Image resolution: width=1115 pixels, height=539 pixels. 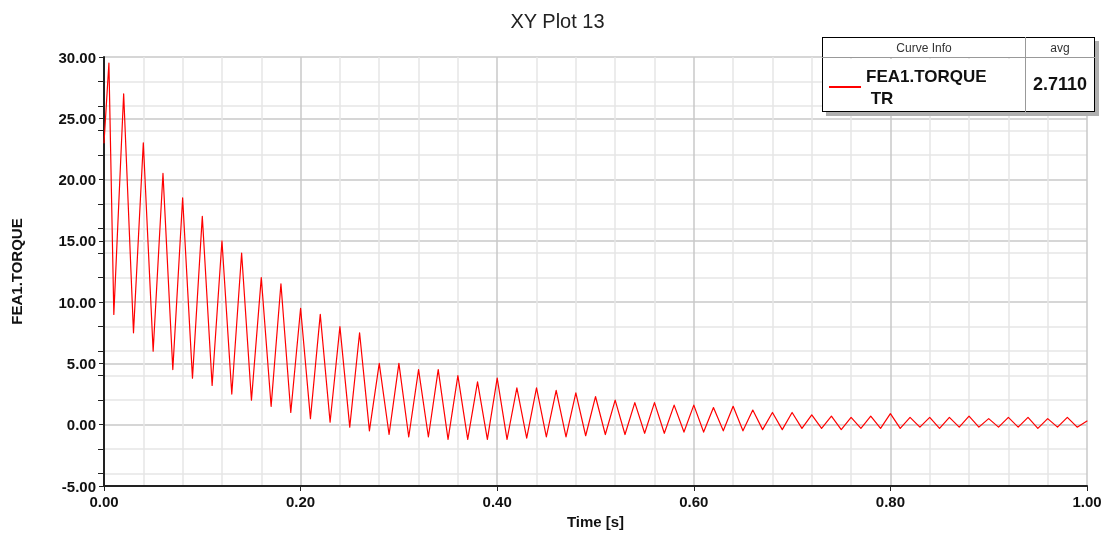 I want to click on text: avg, so click(x=1060, y=47).